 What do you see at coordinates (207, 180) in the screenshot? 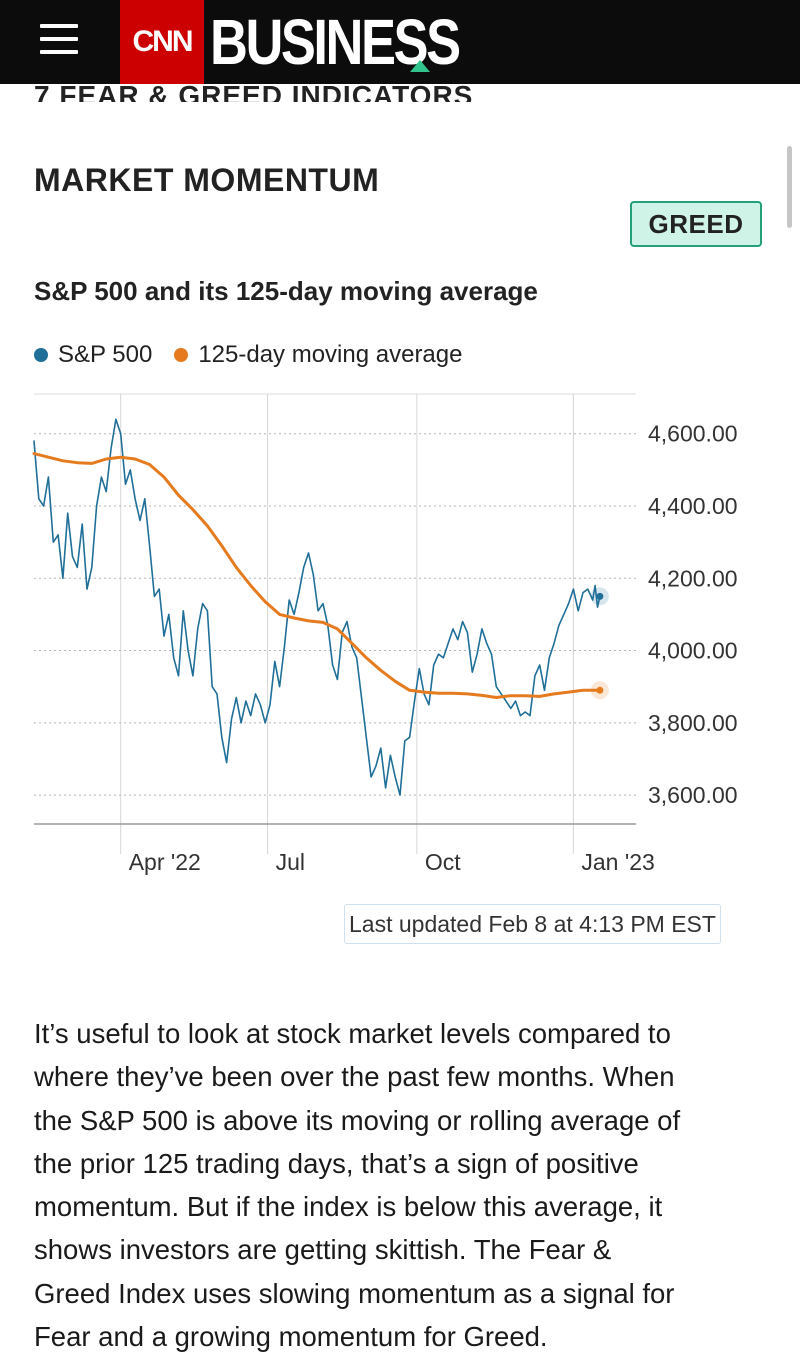
I see `section-title: MARKET MOMENTUM` at bounding box center [207, 180].